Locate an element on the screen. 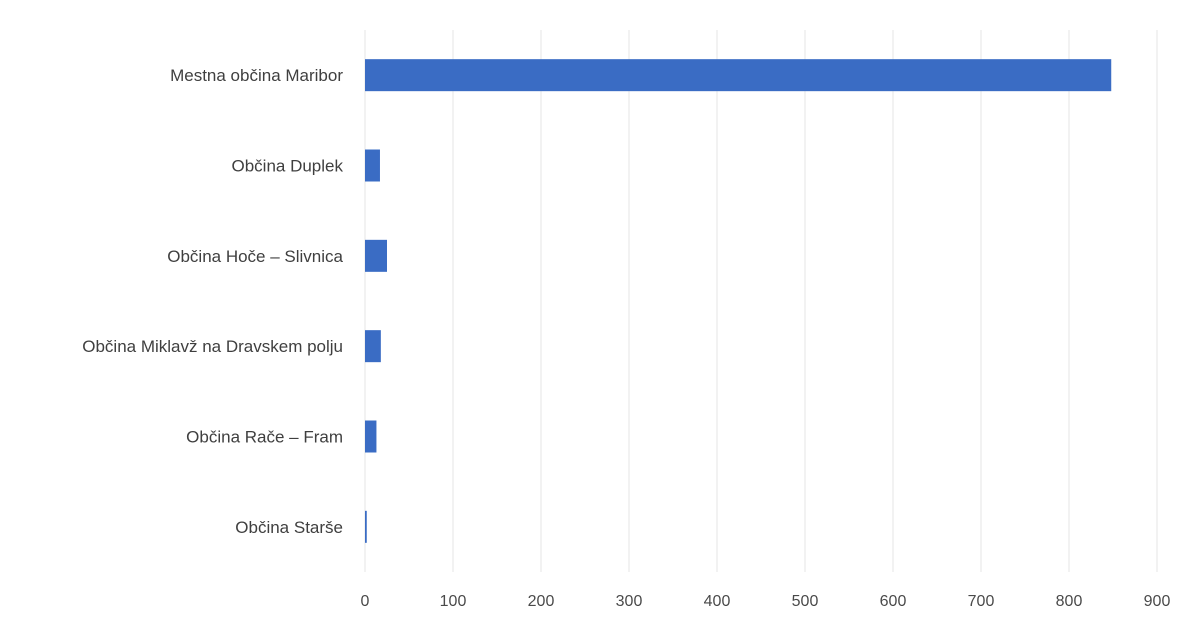  x-tick-label: 0 is located at coordinates (365, 601).